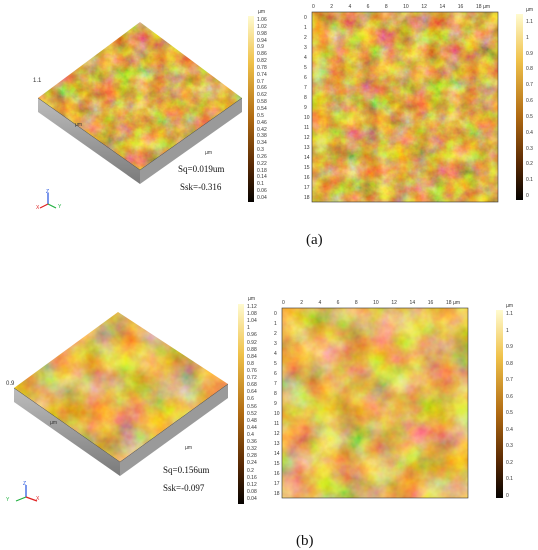 The image size is (538, 550). What do you see at coordinates (529, 180) in the screenshot?
I see `colorbar-tick-label: 0.1` at bounding box center [529, 180].